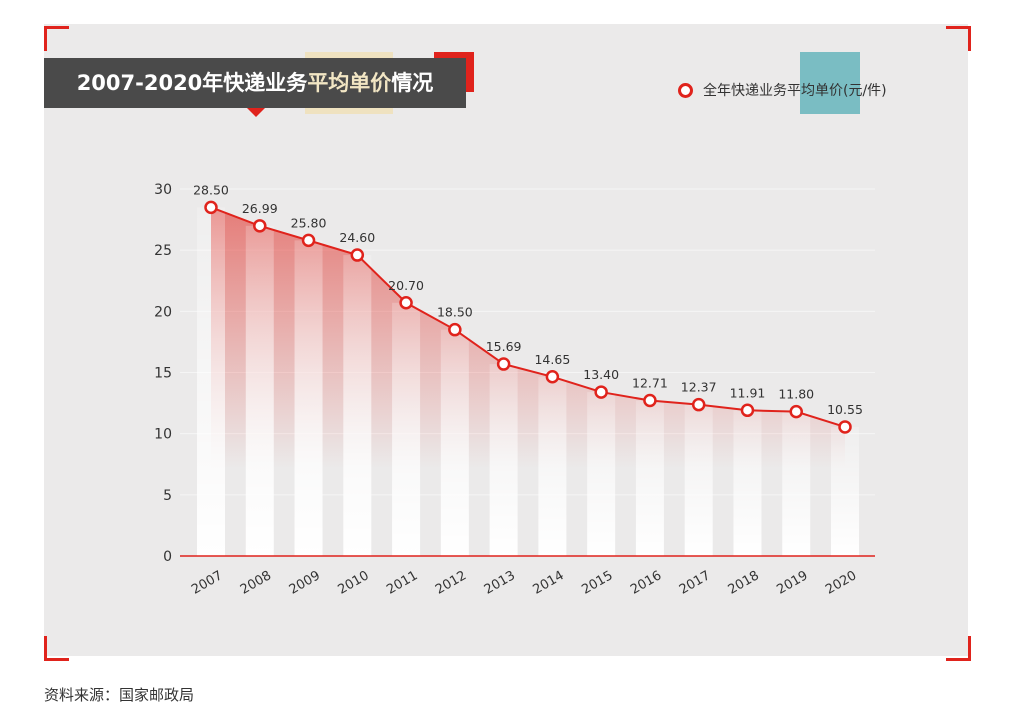  I want to click on data-label: 12.71, so click(650, 383).